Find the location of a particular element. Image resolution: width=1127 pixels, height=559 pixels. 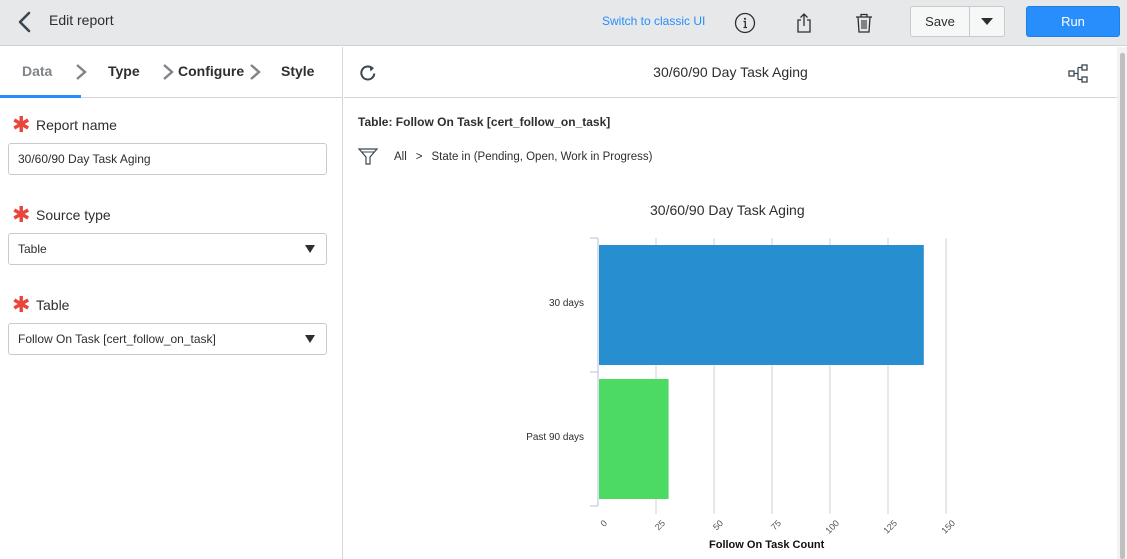

save-button-group: Save is located at coordinates (957, 21).